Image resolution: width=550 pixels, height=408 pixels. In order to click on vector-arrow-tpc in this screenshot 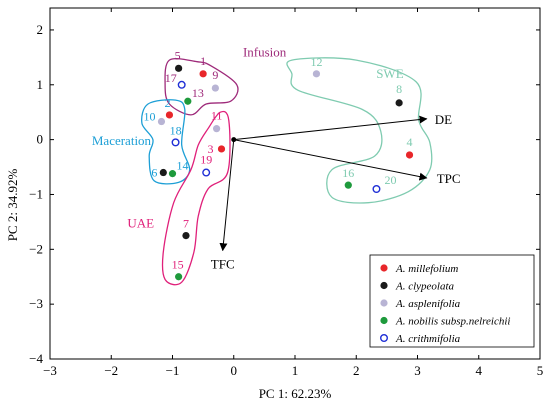, I will do `click(330, 160)`.